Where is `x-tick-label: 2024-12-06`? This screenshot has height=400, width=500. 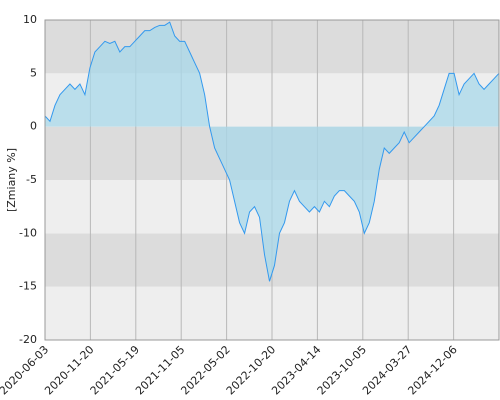
x-tick-label: 2024-12-06 is located at coordinates (432, 370).